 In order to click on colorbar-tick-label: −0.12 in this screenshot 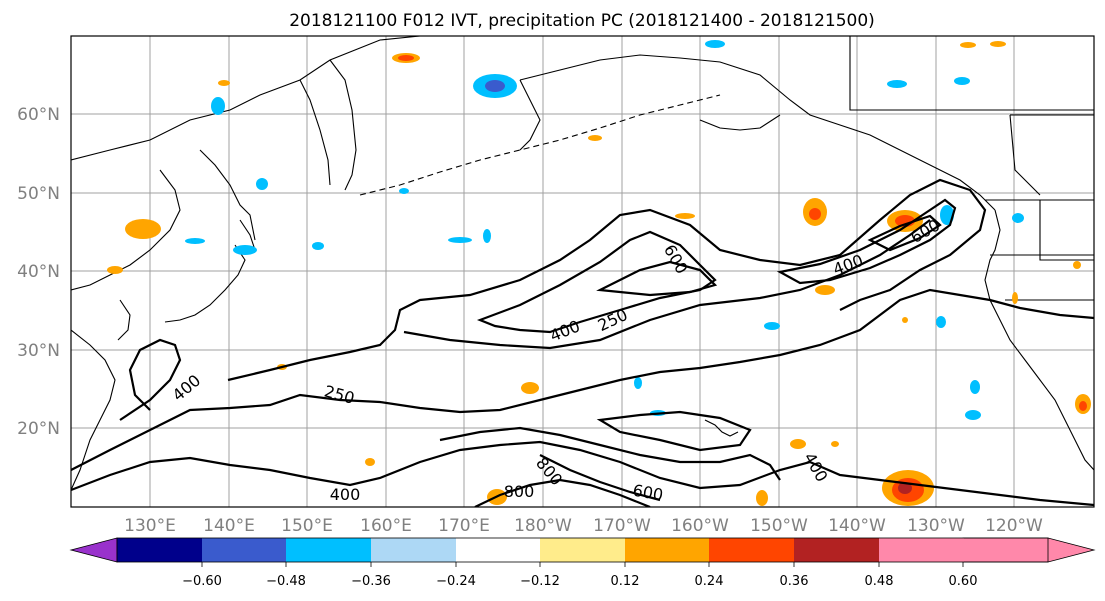, I will do `click(540, 581)`.